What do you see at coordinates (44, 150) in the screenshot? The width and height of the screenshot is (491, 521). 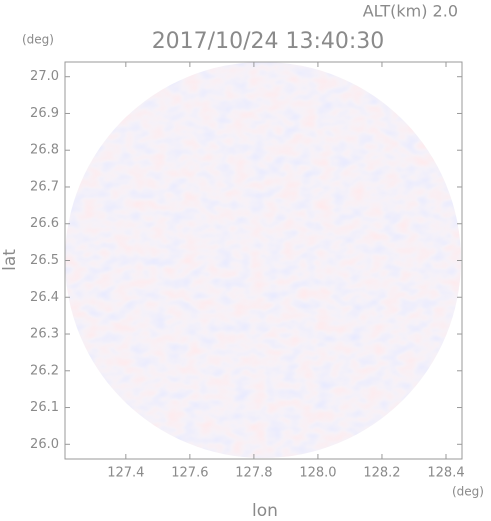 I see `y-tick-label: 26.8` at bounding box center [44, 150].